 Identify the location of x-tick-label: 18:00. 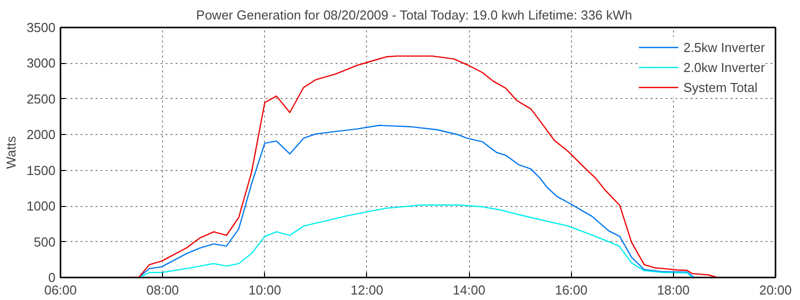
(673, 290).